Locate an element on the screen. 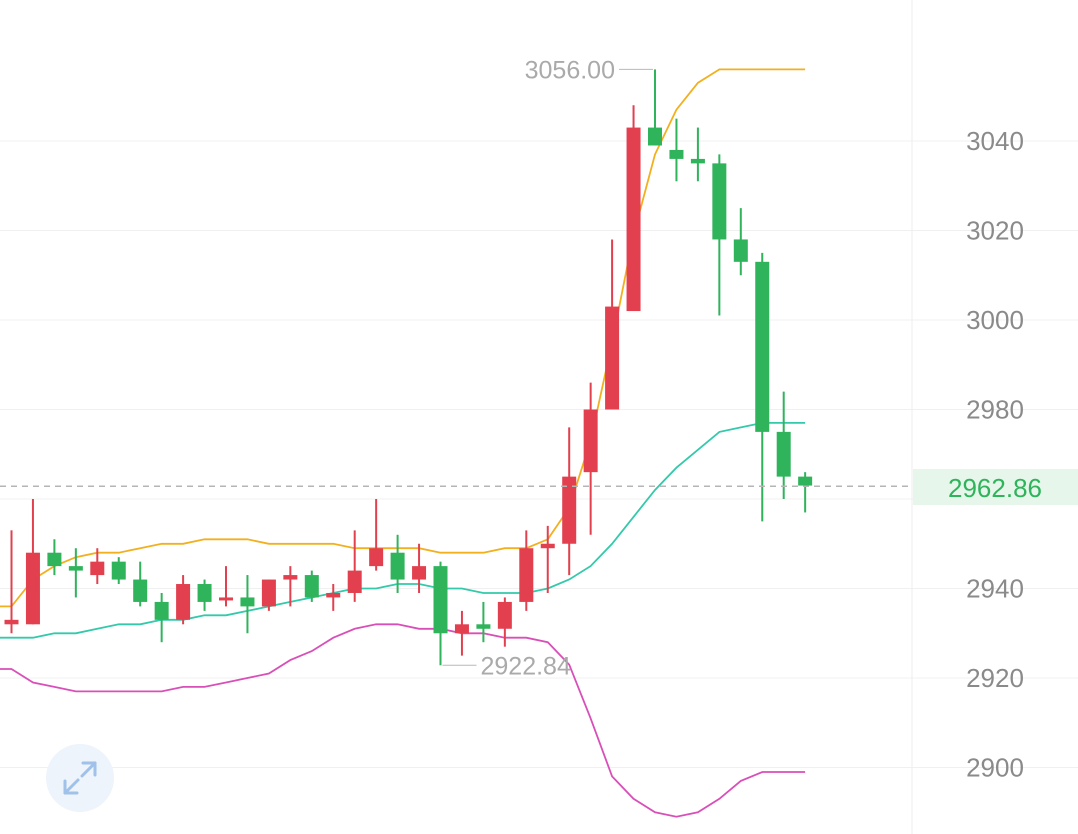 The height and width of the screenshot is (834, 1078). y-tick-label: 2940 is located at coordinates (995, 589).